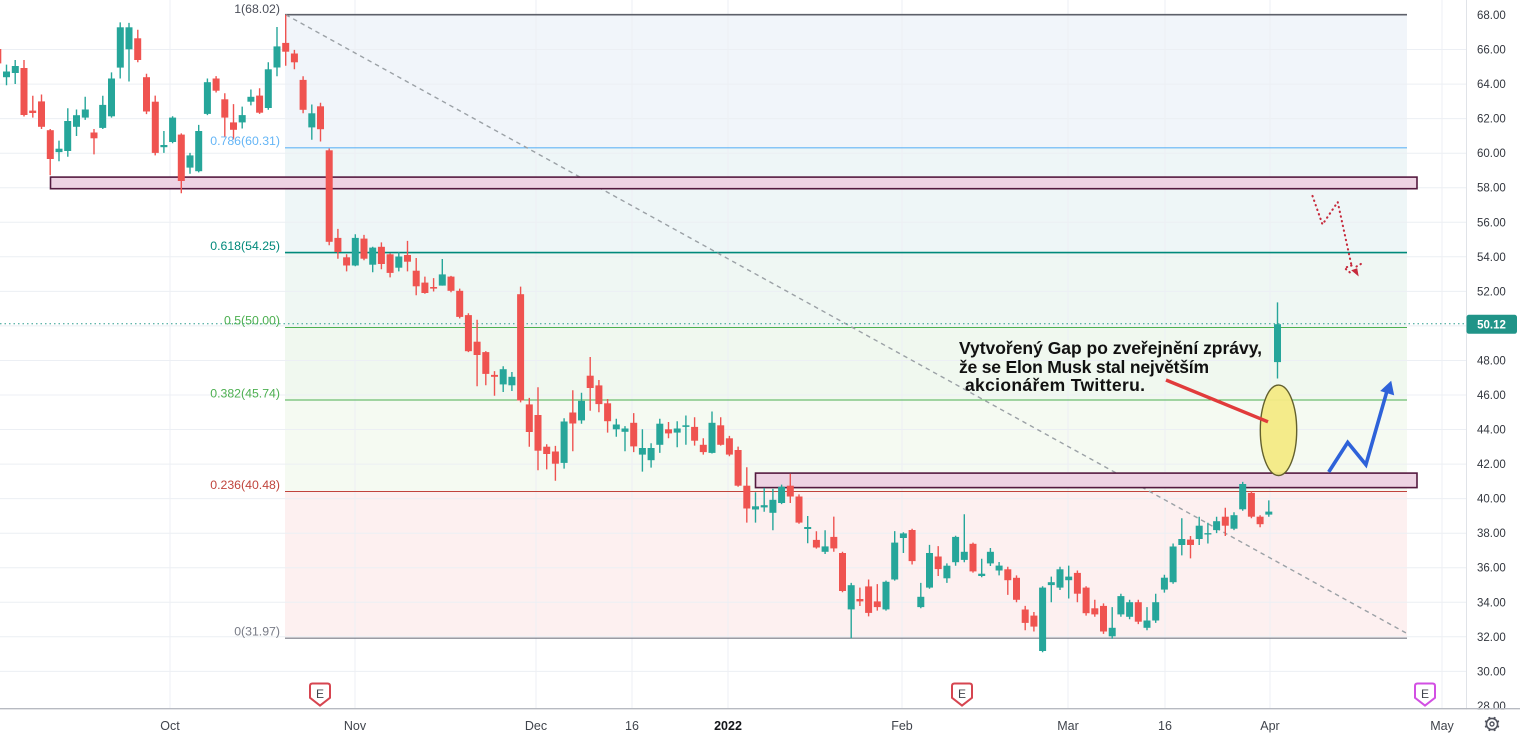 This screenshot has width=1520, height=743. I want to click on svg-text: 58.00, so click(1491, 189).